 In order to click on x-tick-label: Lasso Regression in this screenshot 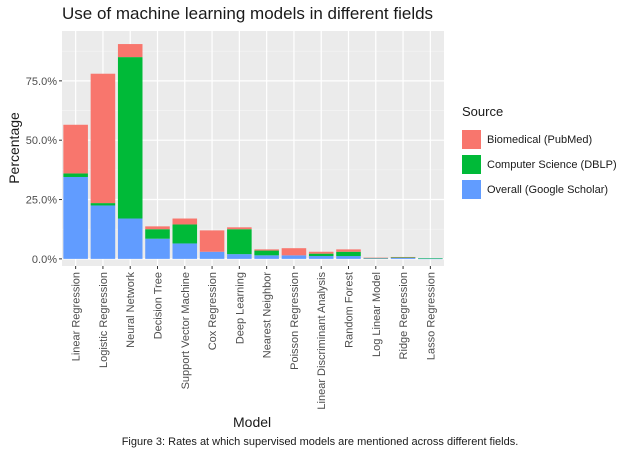, I will do `click(431, 316)`.